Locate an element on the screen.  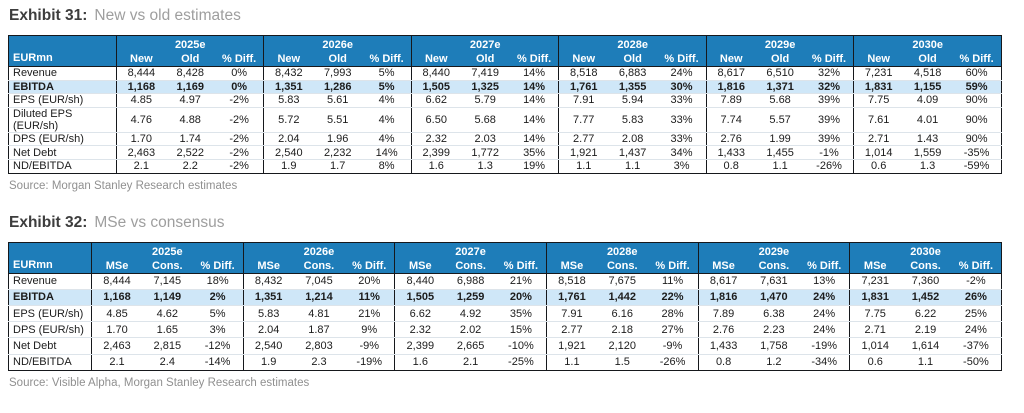
table-cell: 2.4 is located at coordinates (167, 362).